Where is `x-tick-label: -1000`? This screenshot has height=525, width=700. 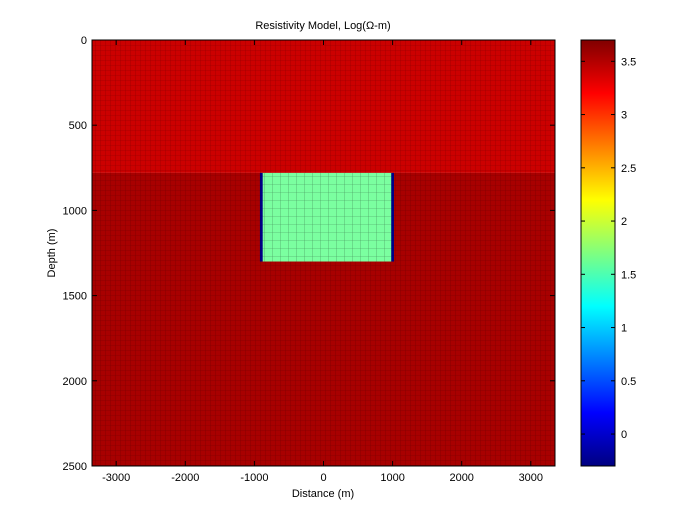
x-tick-label: -1000 is located at coordinates (254, 478).